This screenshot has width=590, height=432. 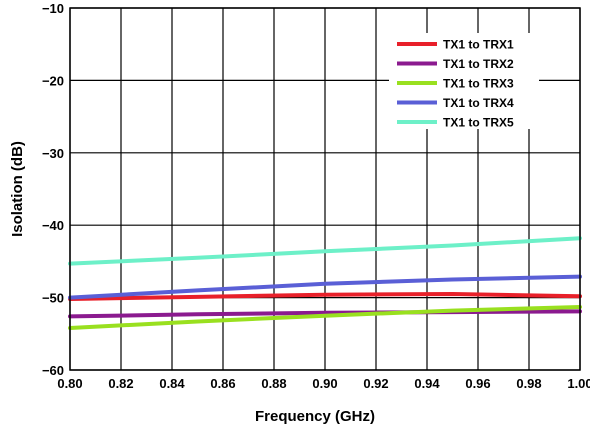 What do you see at coordinates (53, 80) in the screenshot?
I see `y-tick-label: −20` at bounding box center [53, 80].